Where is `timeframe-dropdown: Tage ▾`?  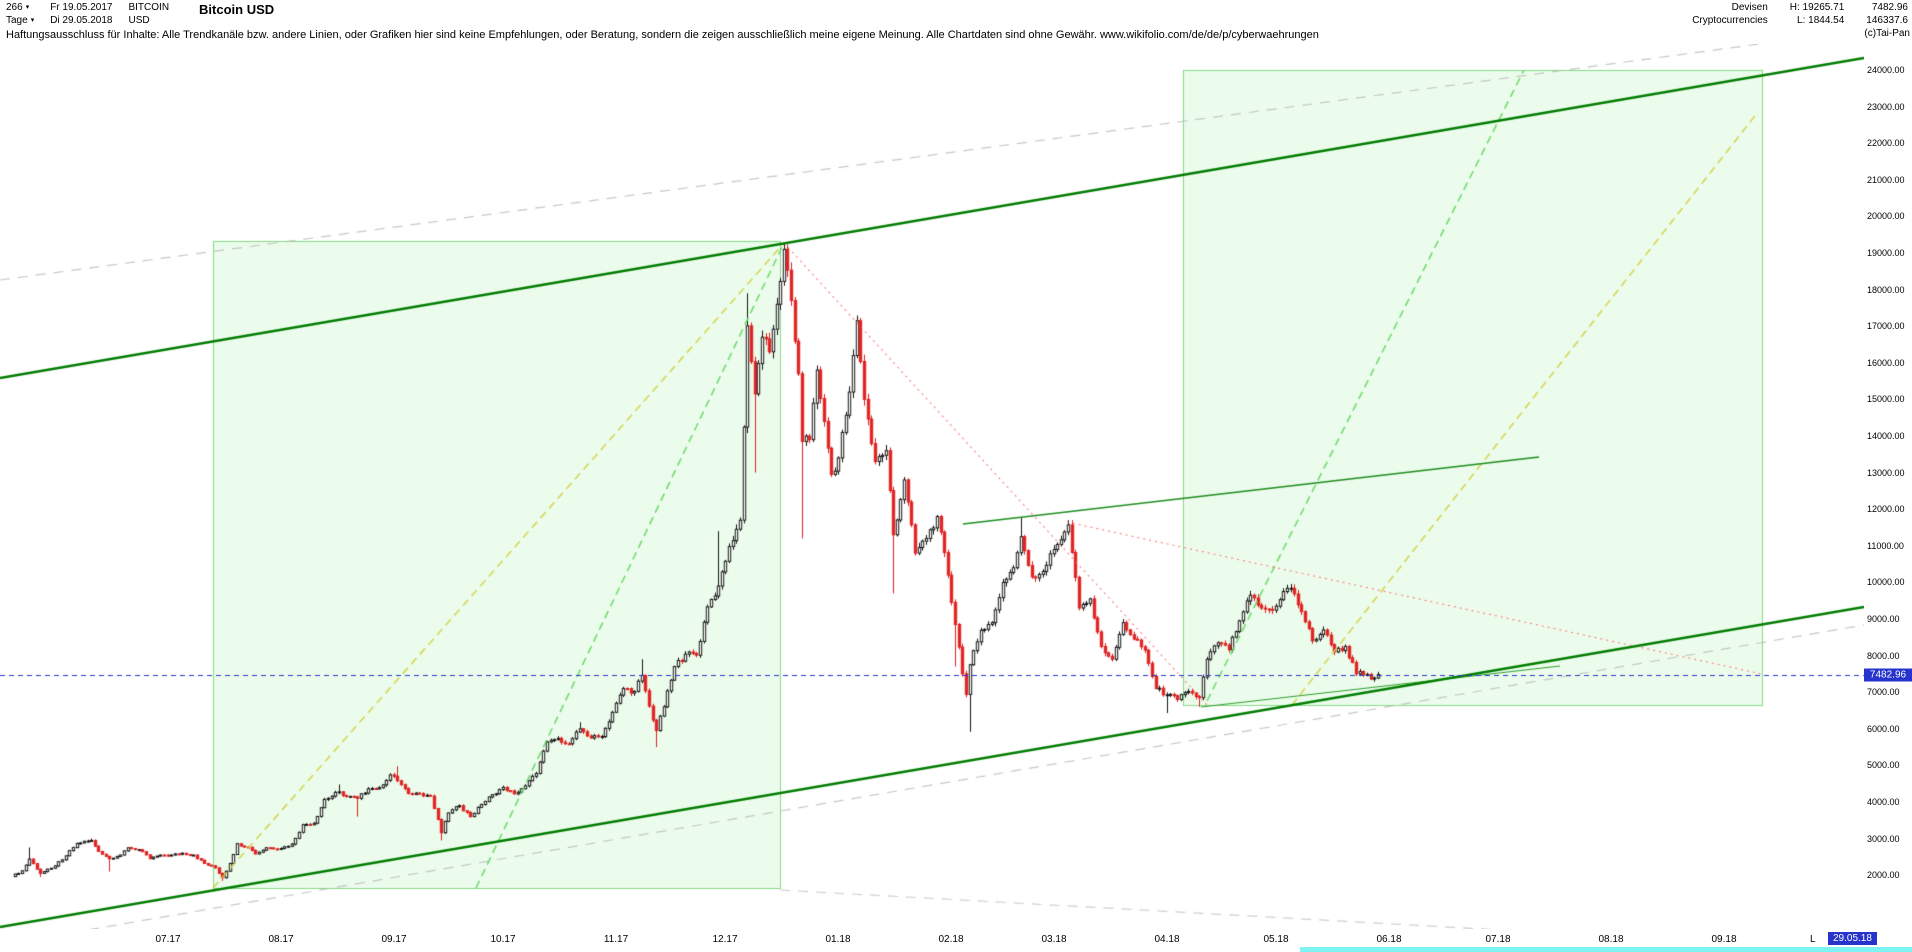
timeframe-dropdown: Tage ▾ is located at coordinates (20, 20).